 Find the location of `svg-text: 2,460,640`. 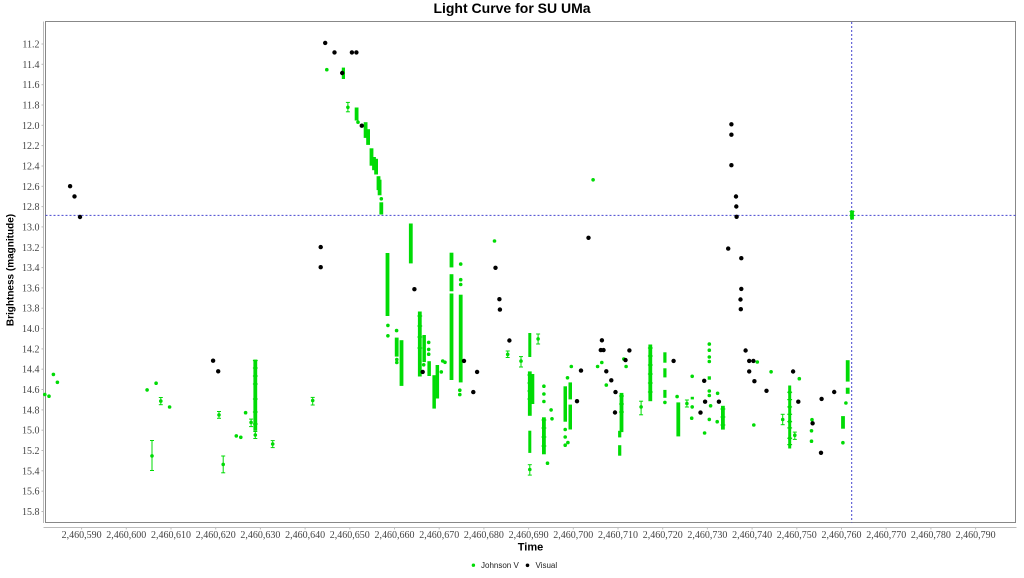

svg-text: 2,460,640 is located at coordinates (305, 535).